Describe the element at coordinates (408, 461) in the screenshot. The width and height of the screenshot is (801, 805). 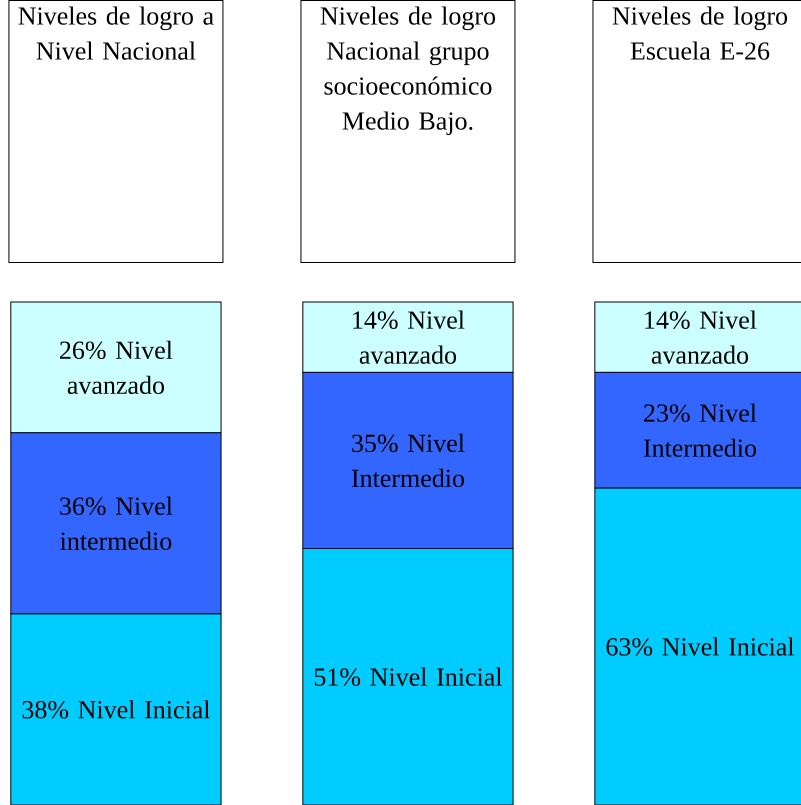
I see `data-label: 35% Nivel Intermedio` at that location.